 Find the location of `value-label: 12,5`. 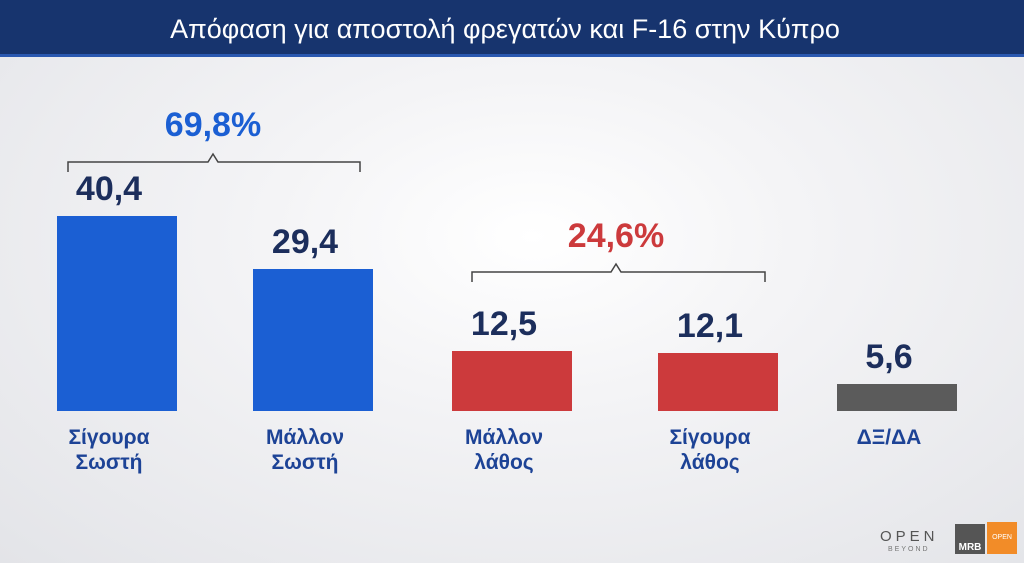

value-label: 12,5 is located at coordinates (504, 323).